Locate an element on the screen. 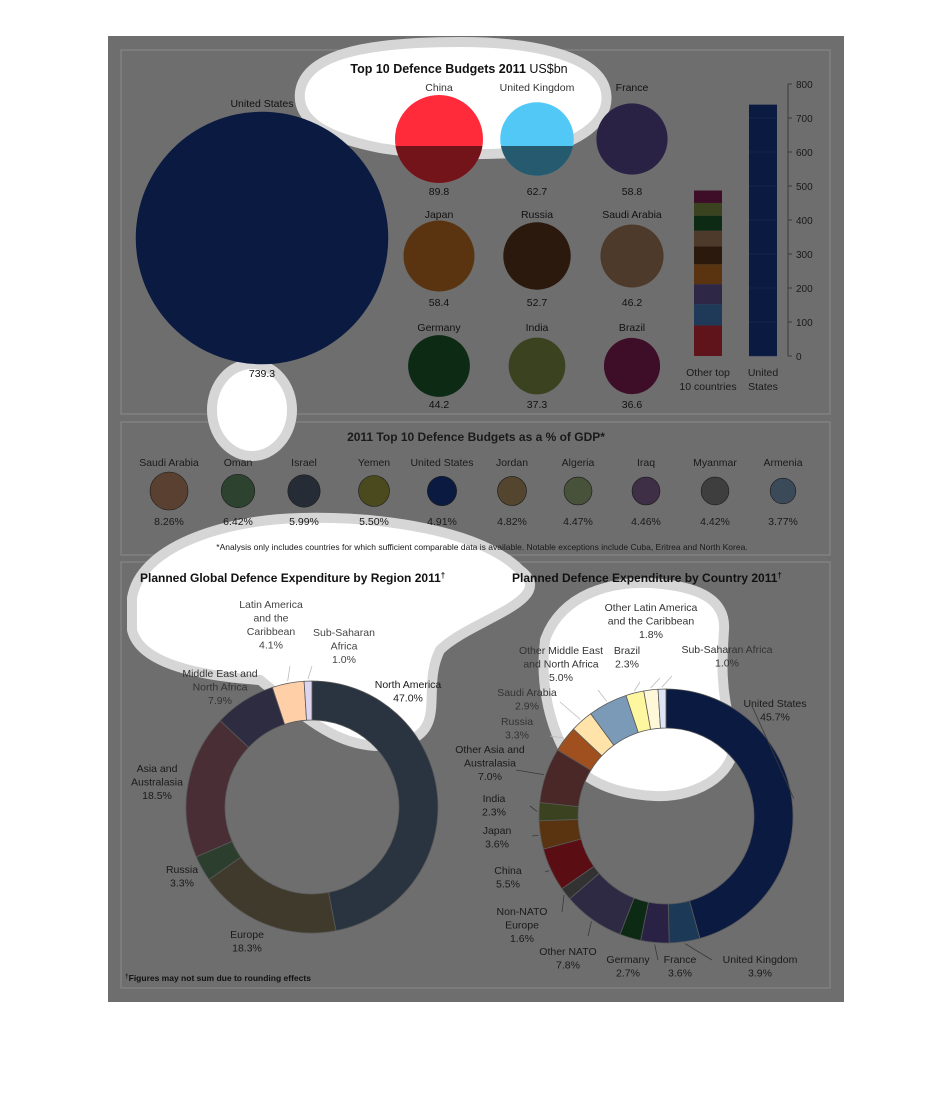  gdp-bubble-yemen is located at coordinates (374, 491).